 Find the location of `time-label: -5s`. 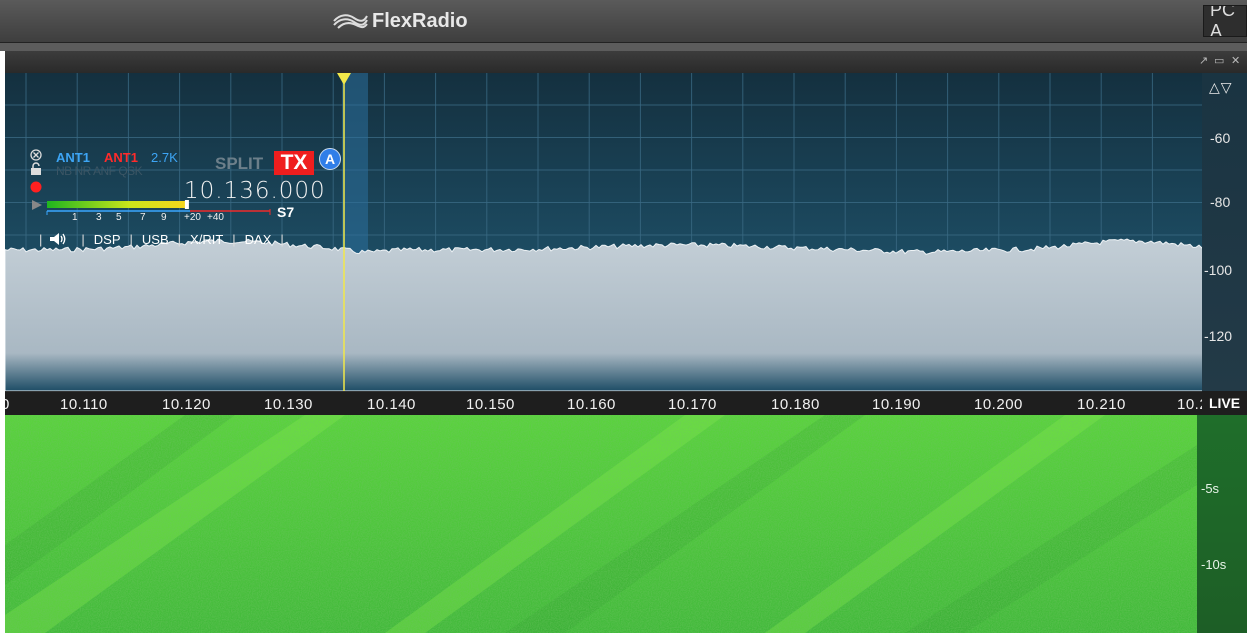

time-label: -5s is located at coordinates (1210, 488).